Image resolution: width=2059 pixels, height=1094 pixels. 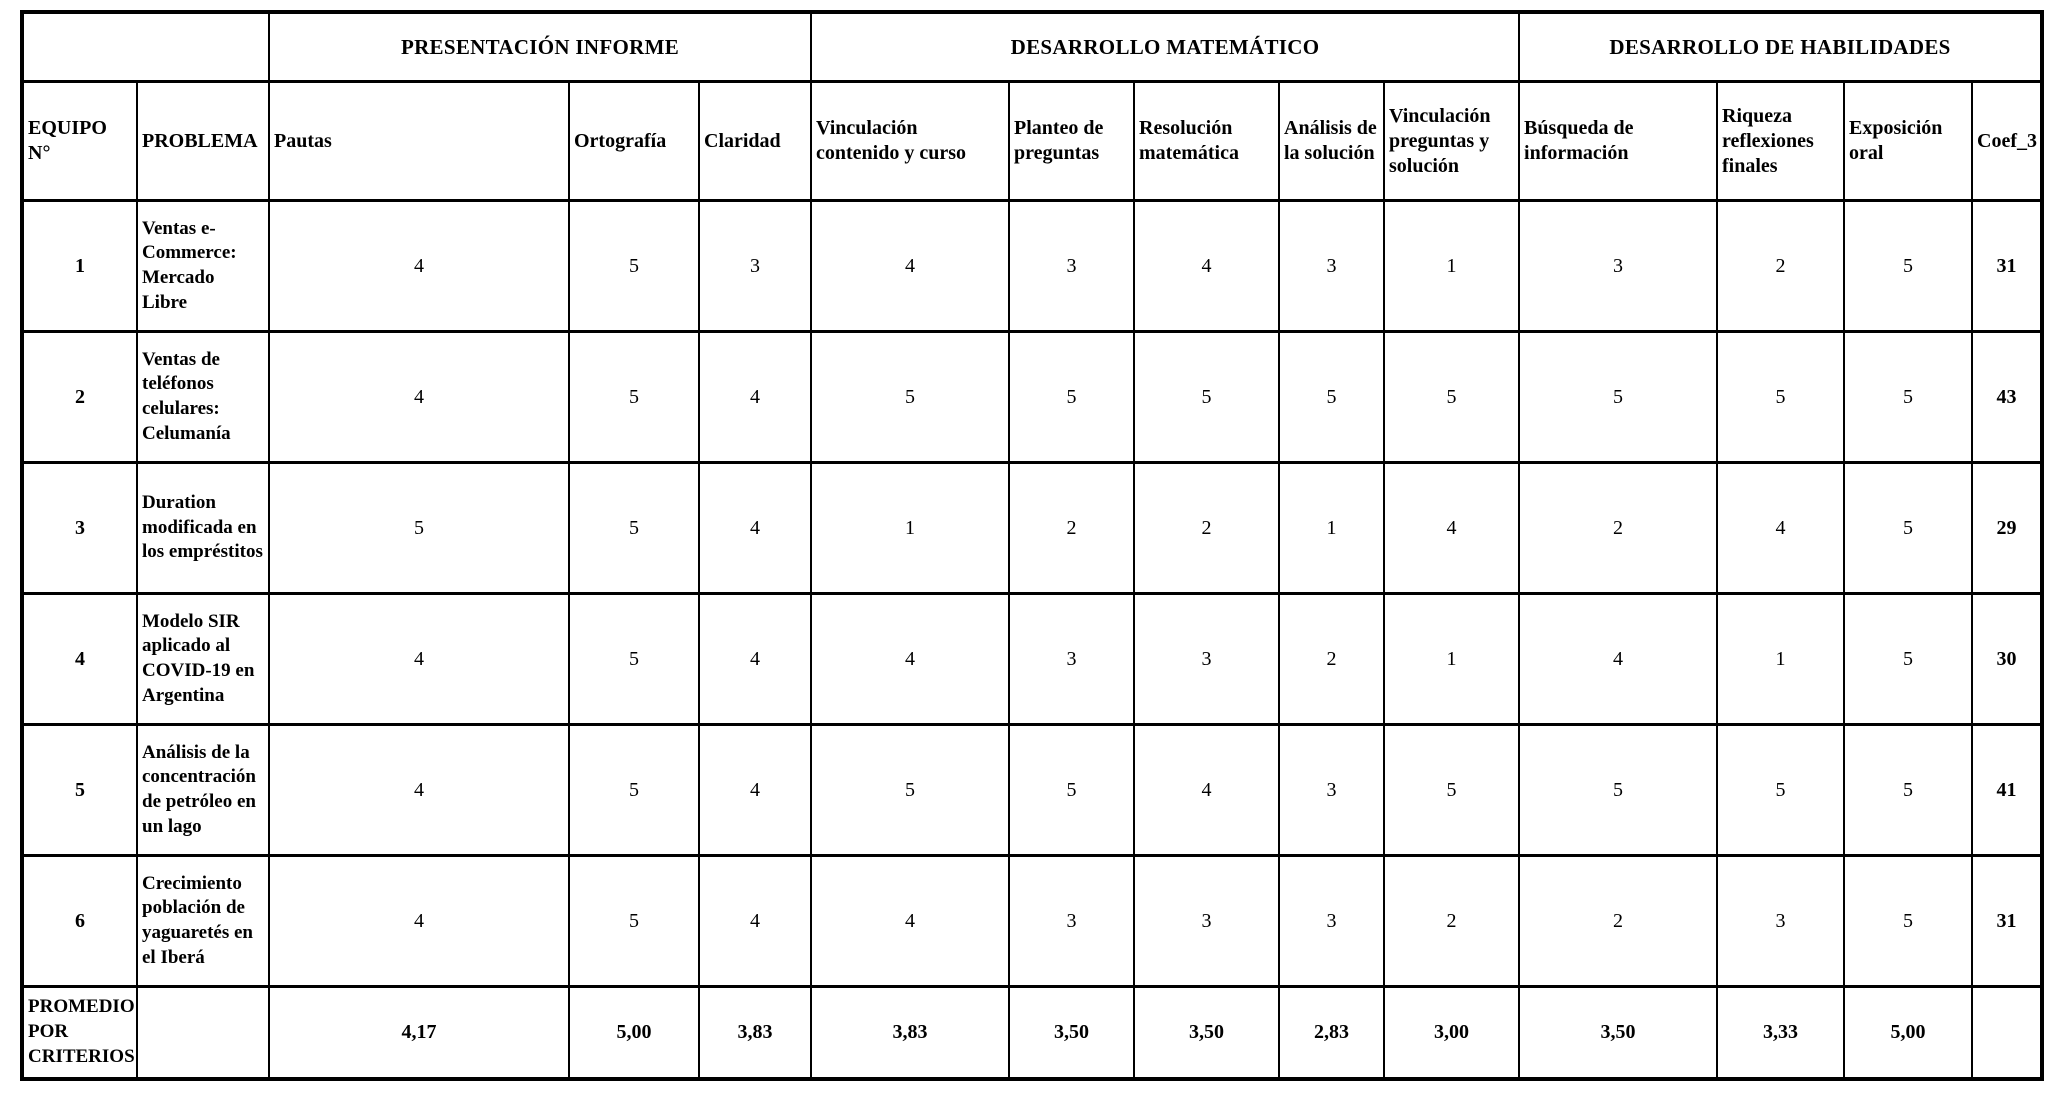 I want to click on column-header-analisis-solucion: Análisis de la solución, so click(x=1331, y=141).